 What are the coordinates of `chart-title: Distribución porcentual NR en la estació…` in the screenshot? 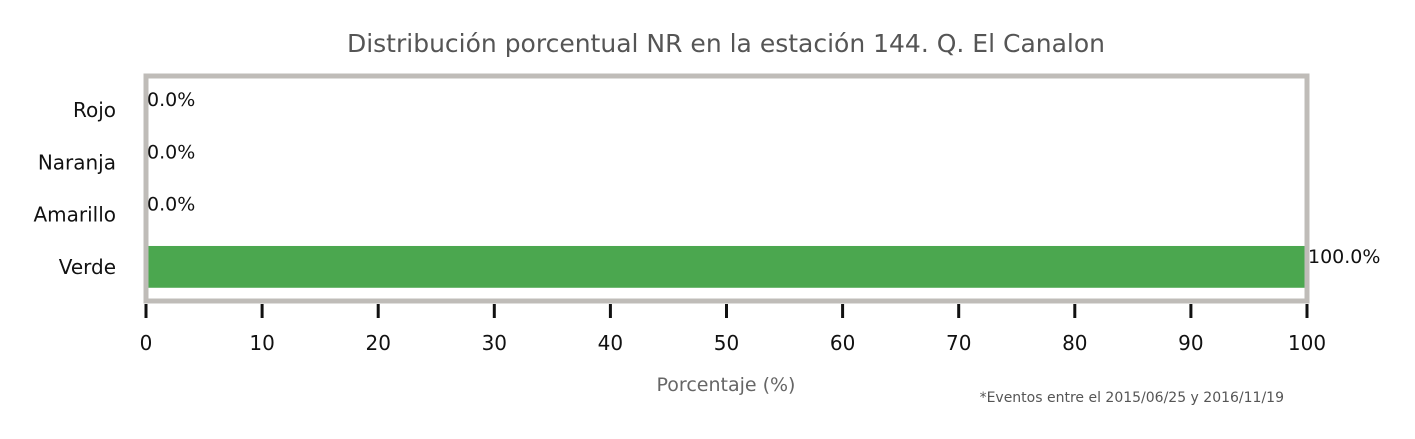 It's located at (726, 43).